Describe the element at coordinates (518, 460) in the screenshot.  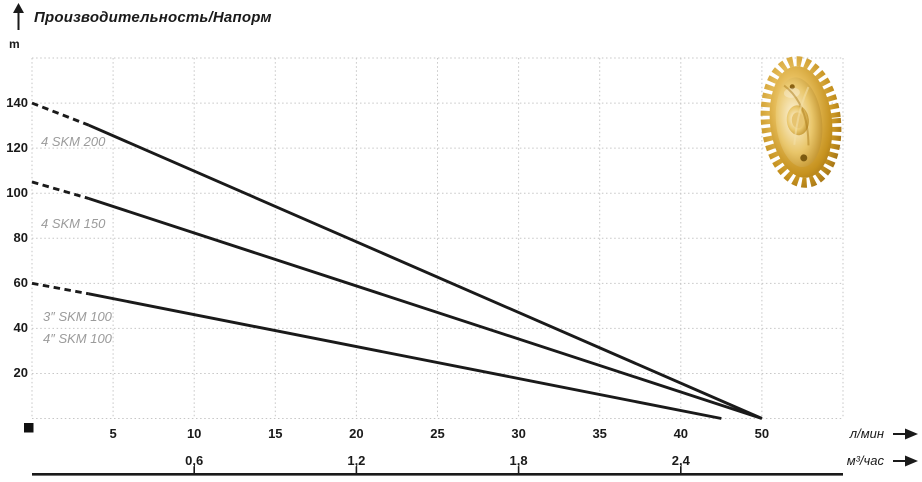
I see `x-tick-label-m3h: 1,8` at that location.